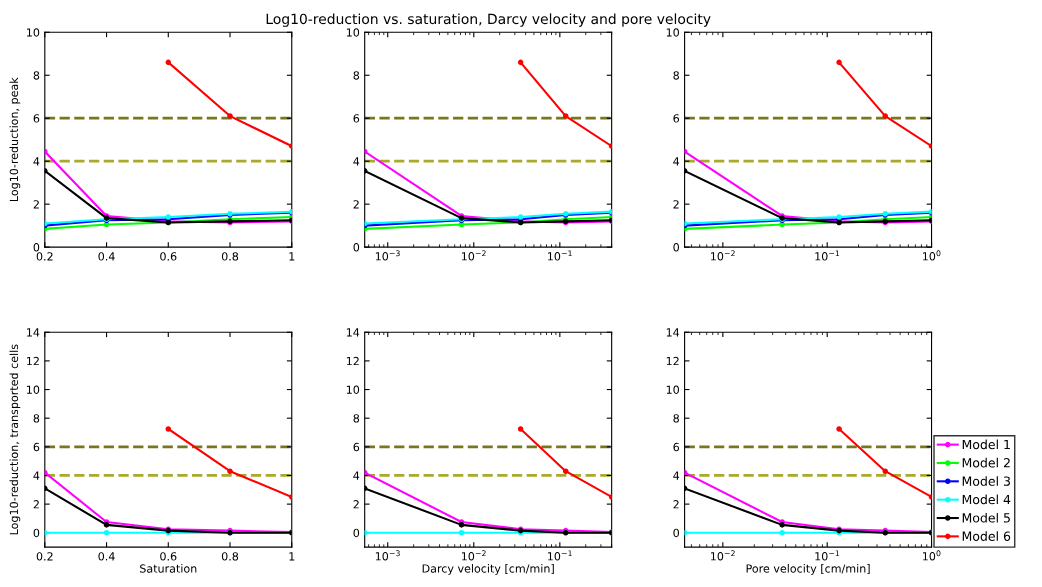 Image resolution: width=1042 pixels, height=587 pixels. I want to click on legend-label: Model 2, so click(986, 462).